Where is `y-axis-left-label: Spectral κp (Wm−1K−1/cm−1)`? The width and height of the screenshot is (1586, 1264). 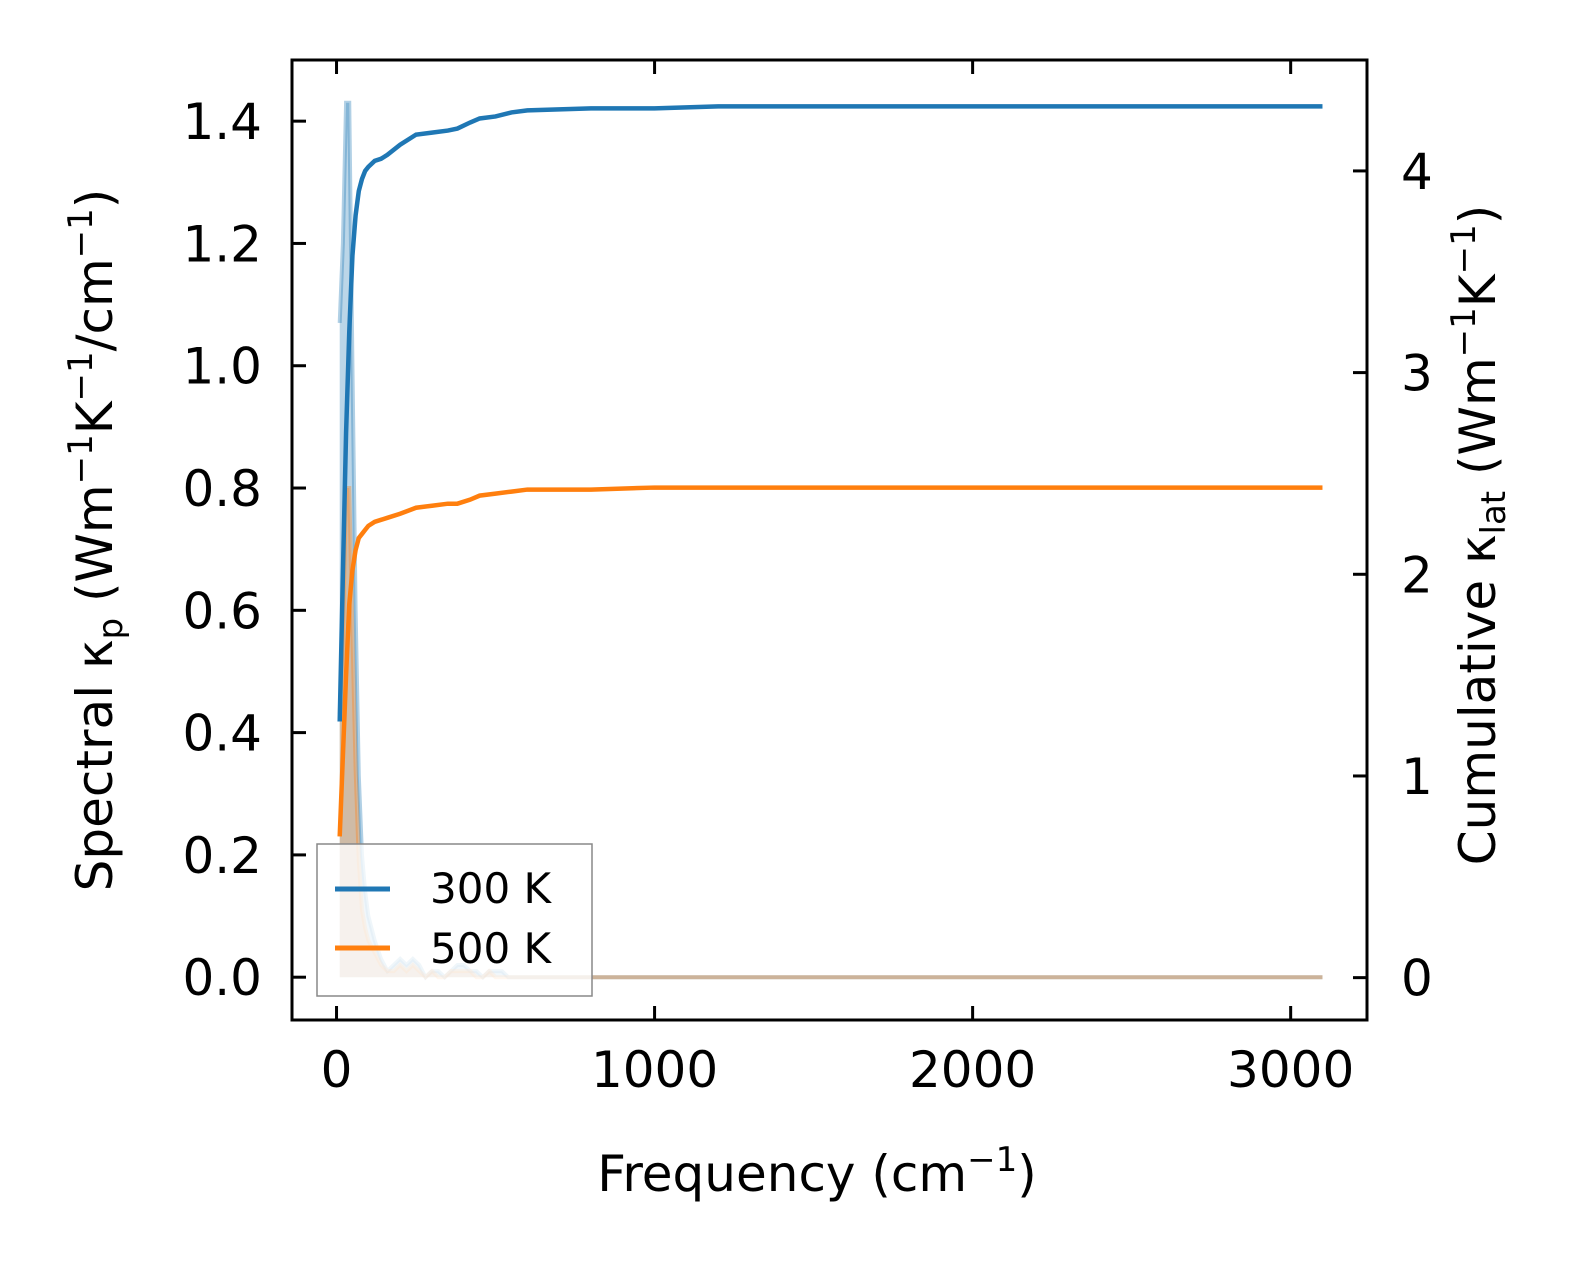
y-axis-left-label: Spectral κp (Wm−1K−1/cm−1) is located at coordinates (96, 540).